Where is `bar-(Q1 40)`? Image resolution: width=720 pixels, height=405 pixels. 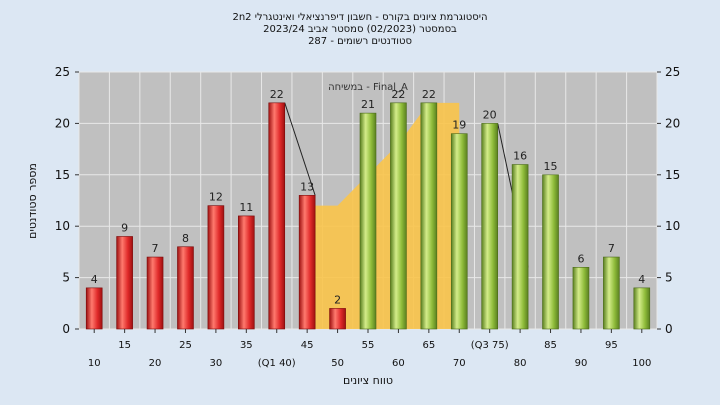
bar-(Q1 40) is located at coordinates (277, 216).